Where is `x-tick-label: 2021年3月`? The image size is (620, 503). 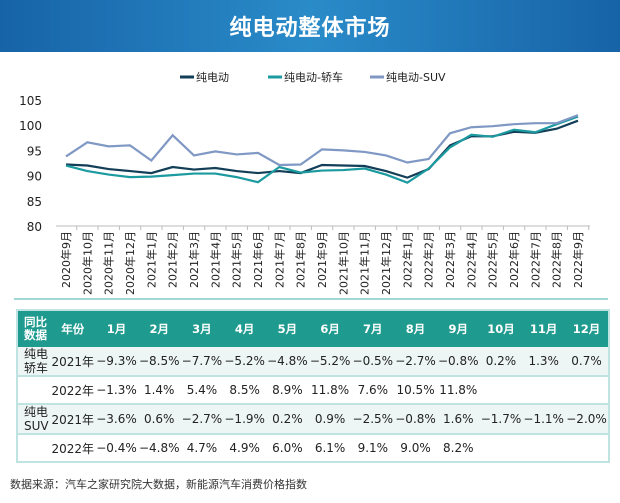
x-tick-label: 2021年3月 is located at coordinates (194, 259).